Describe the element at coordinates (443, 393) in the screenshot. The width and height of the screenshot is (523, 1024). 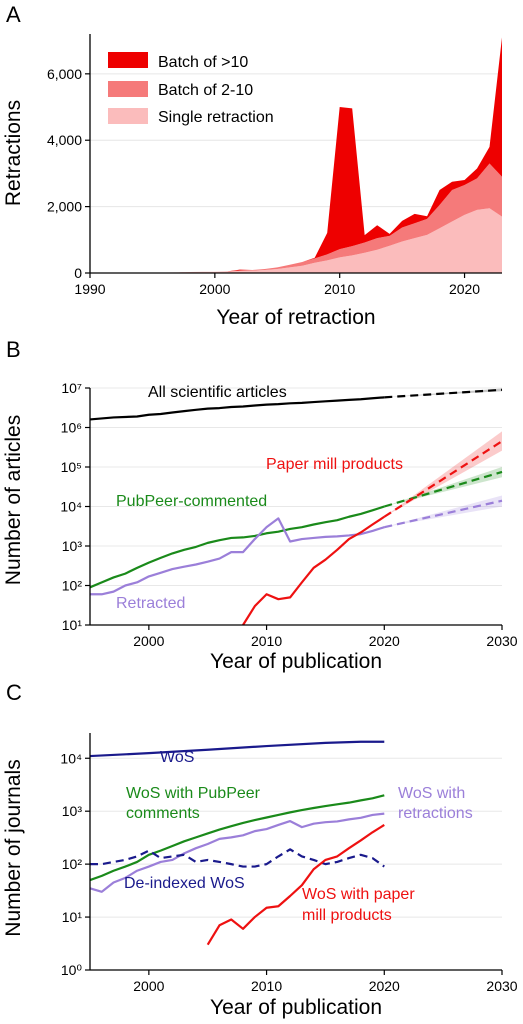
I see `projection-all-scientific-articles` at that location.